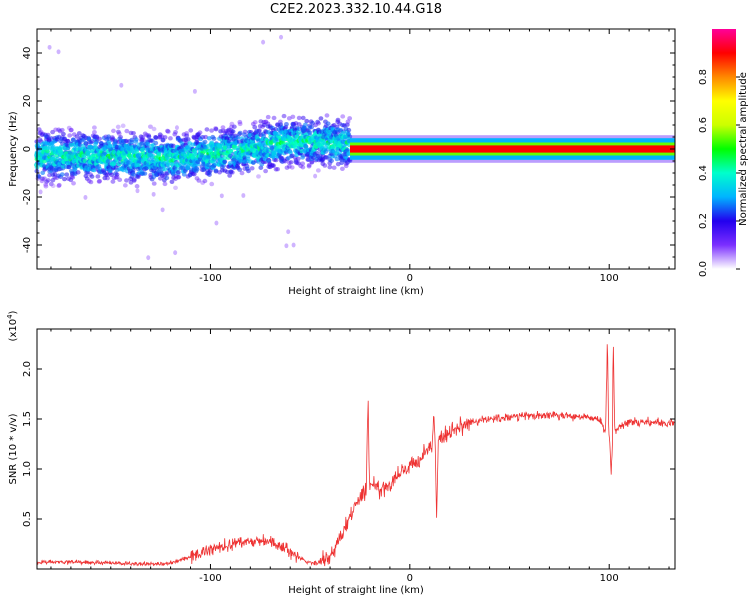 The image size is (750, 600). Describe the element at coordinates (27, 149) in the screenshot. I see `y-tick-label: 0` at that location.